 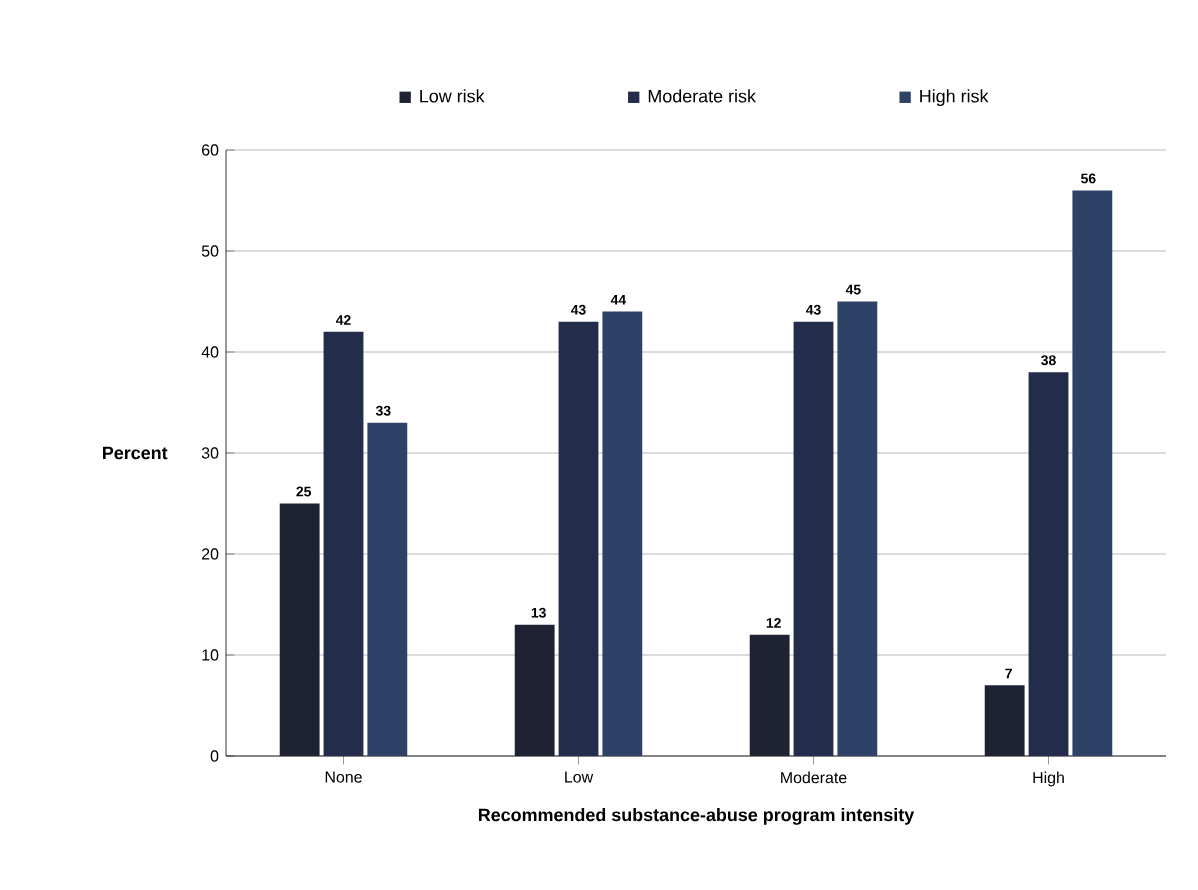 I want to click on legend-label: Low risk, so click(x=452, y=96).